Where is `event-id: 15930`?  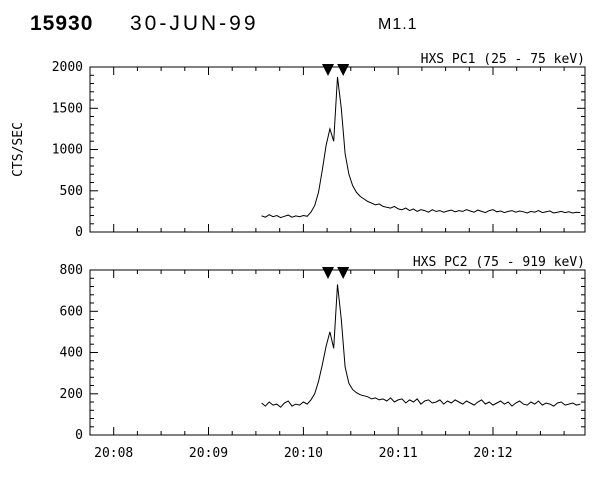
event-id: 15930 is located at coordinates (62, 23).